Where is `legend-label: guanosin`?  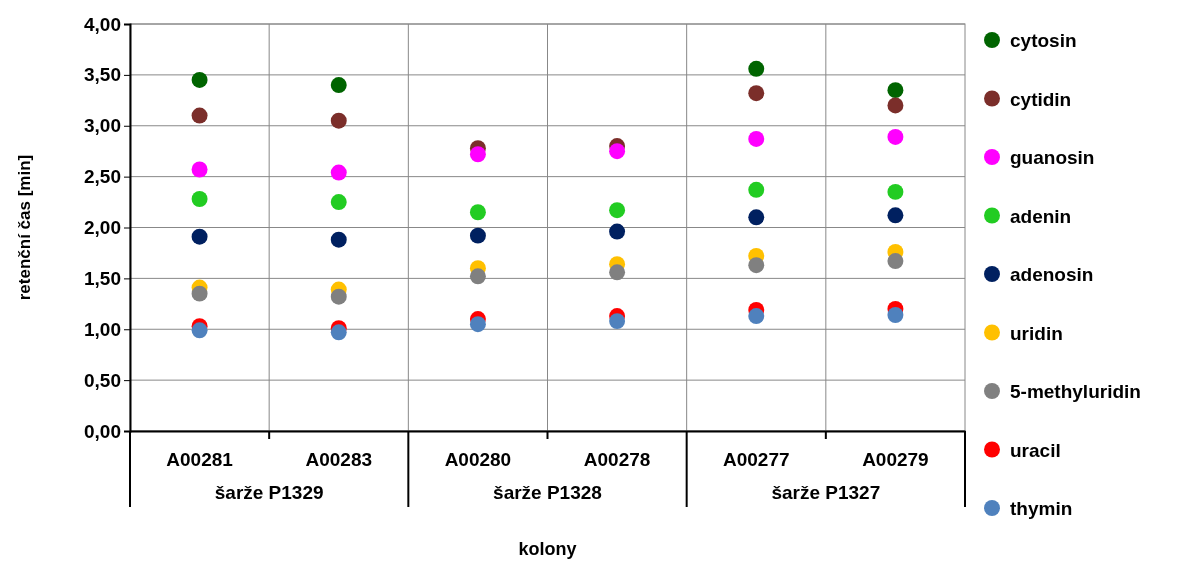 legend-label: guanosin is located at coordinates (1052, 157).